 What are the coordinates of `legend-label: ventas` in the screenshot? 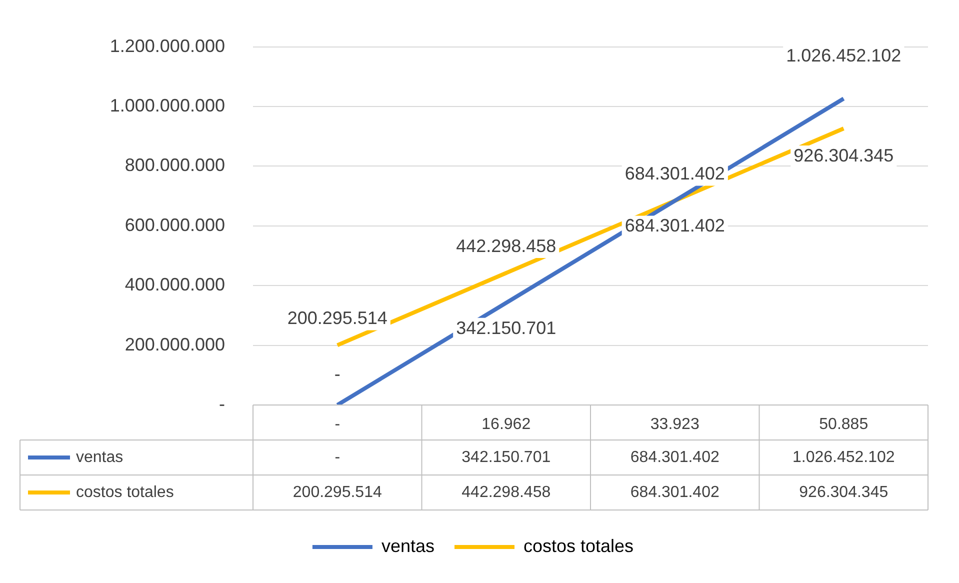 It's located at (407, 546).